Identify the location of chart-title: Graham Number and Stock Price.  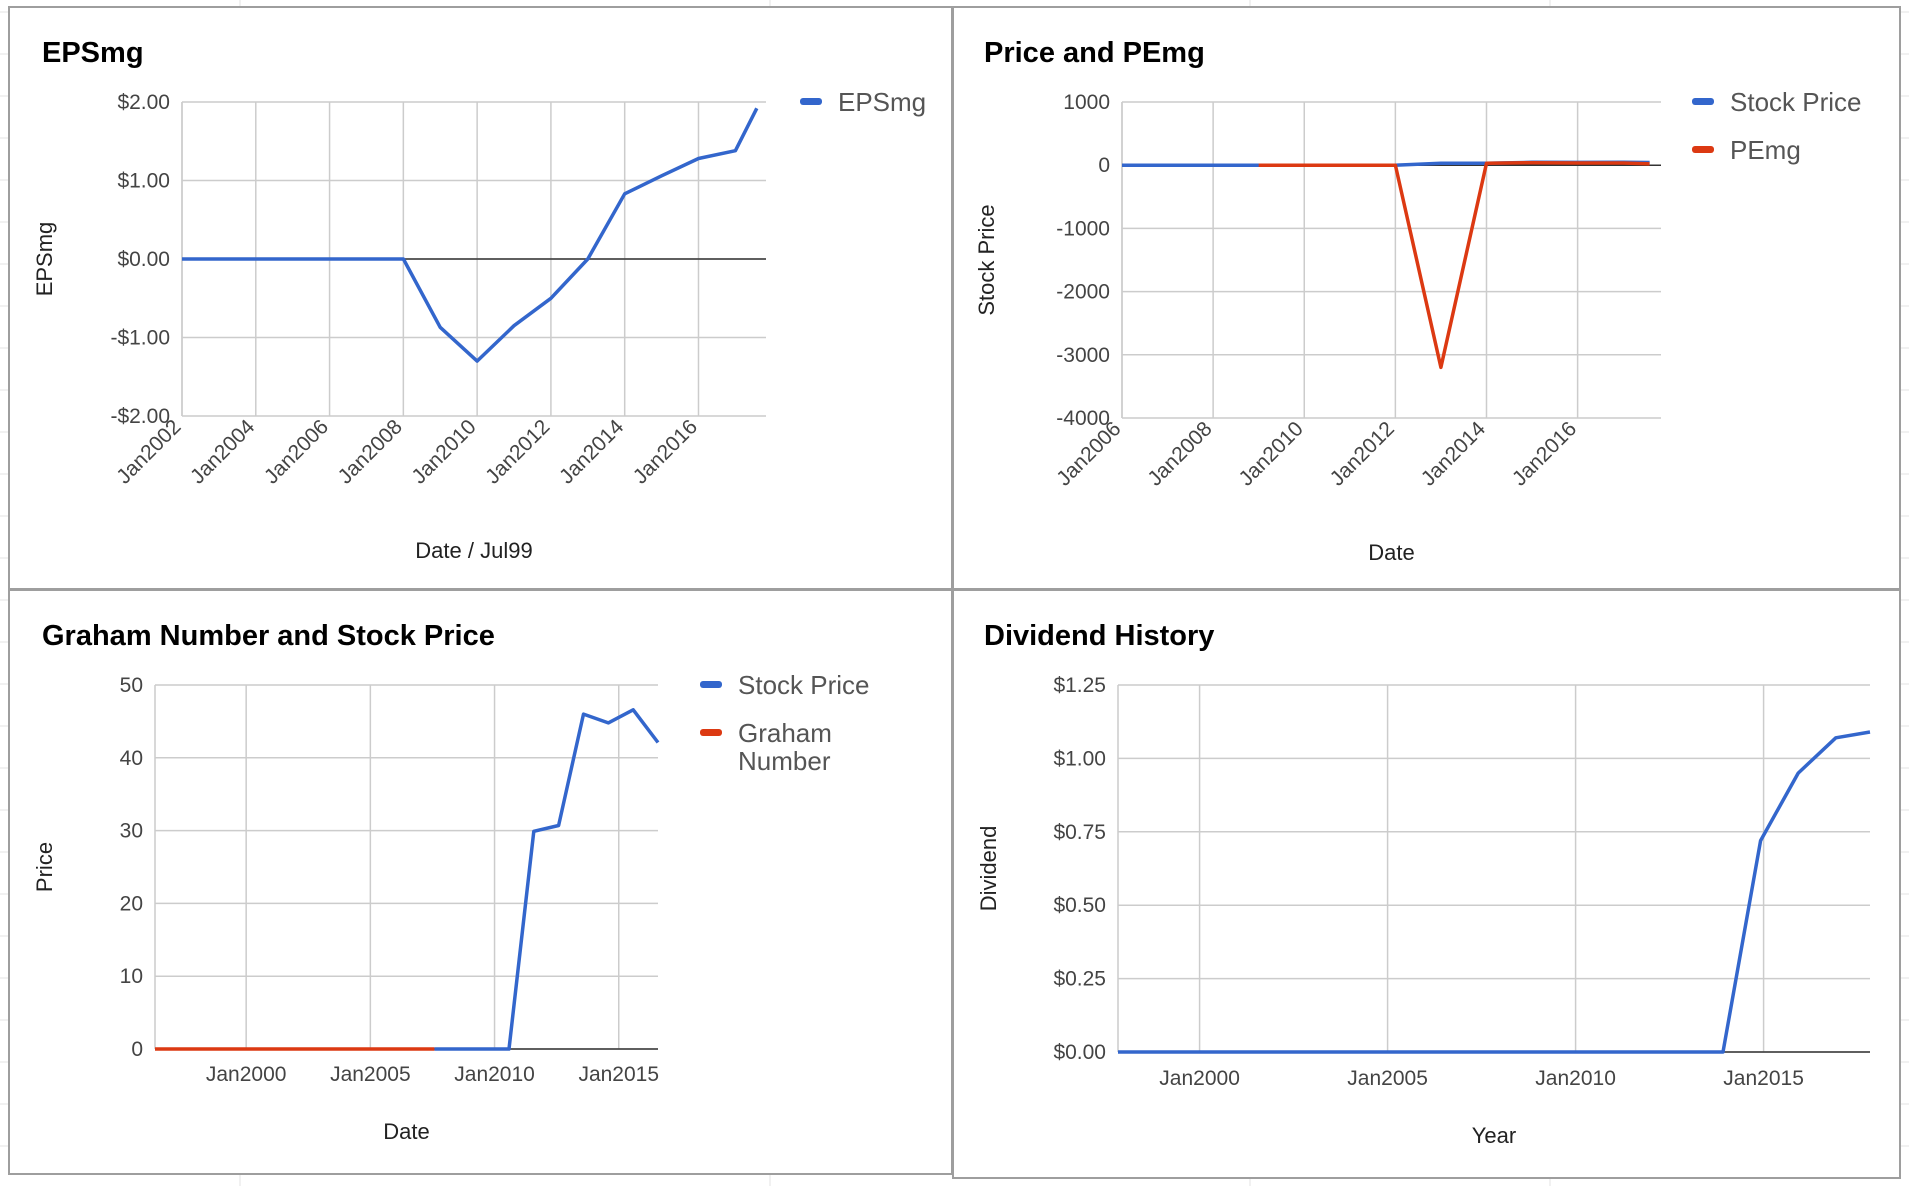
(268, 636).